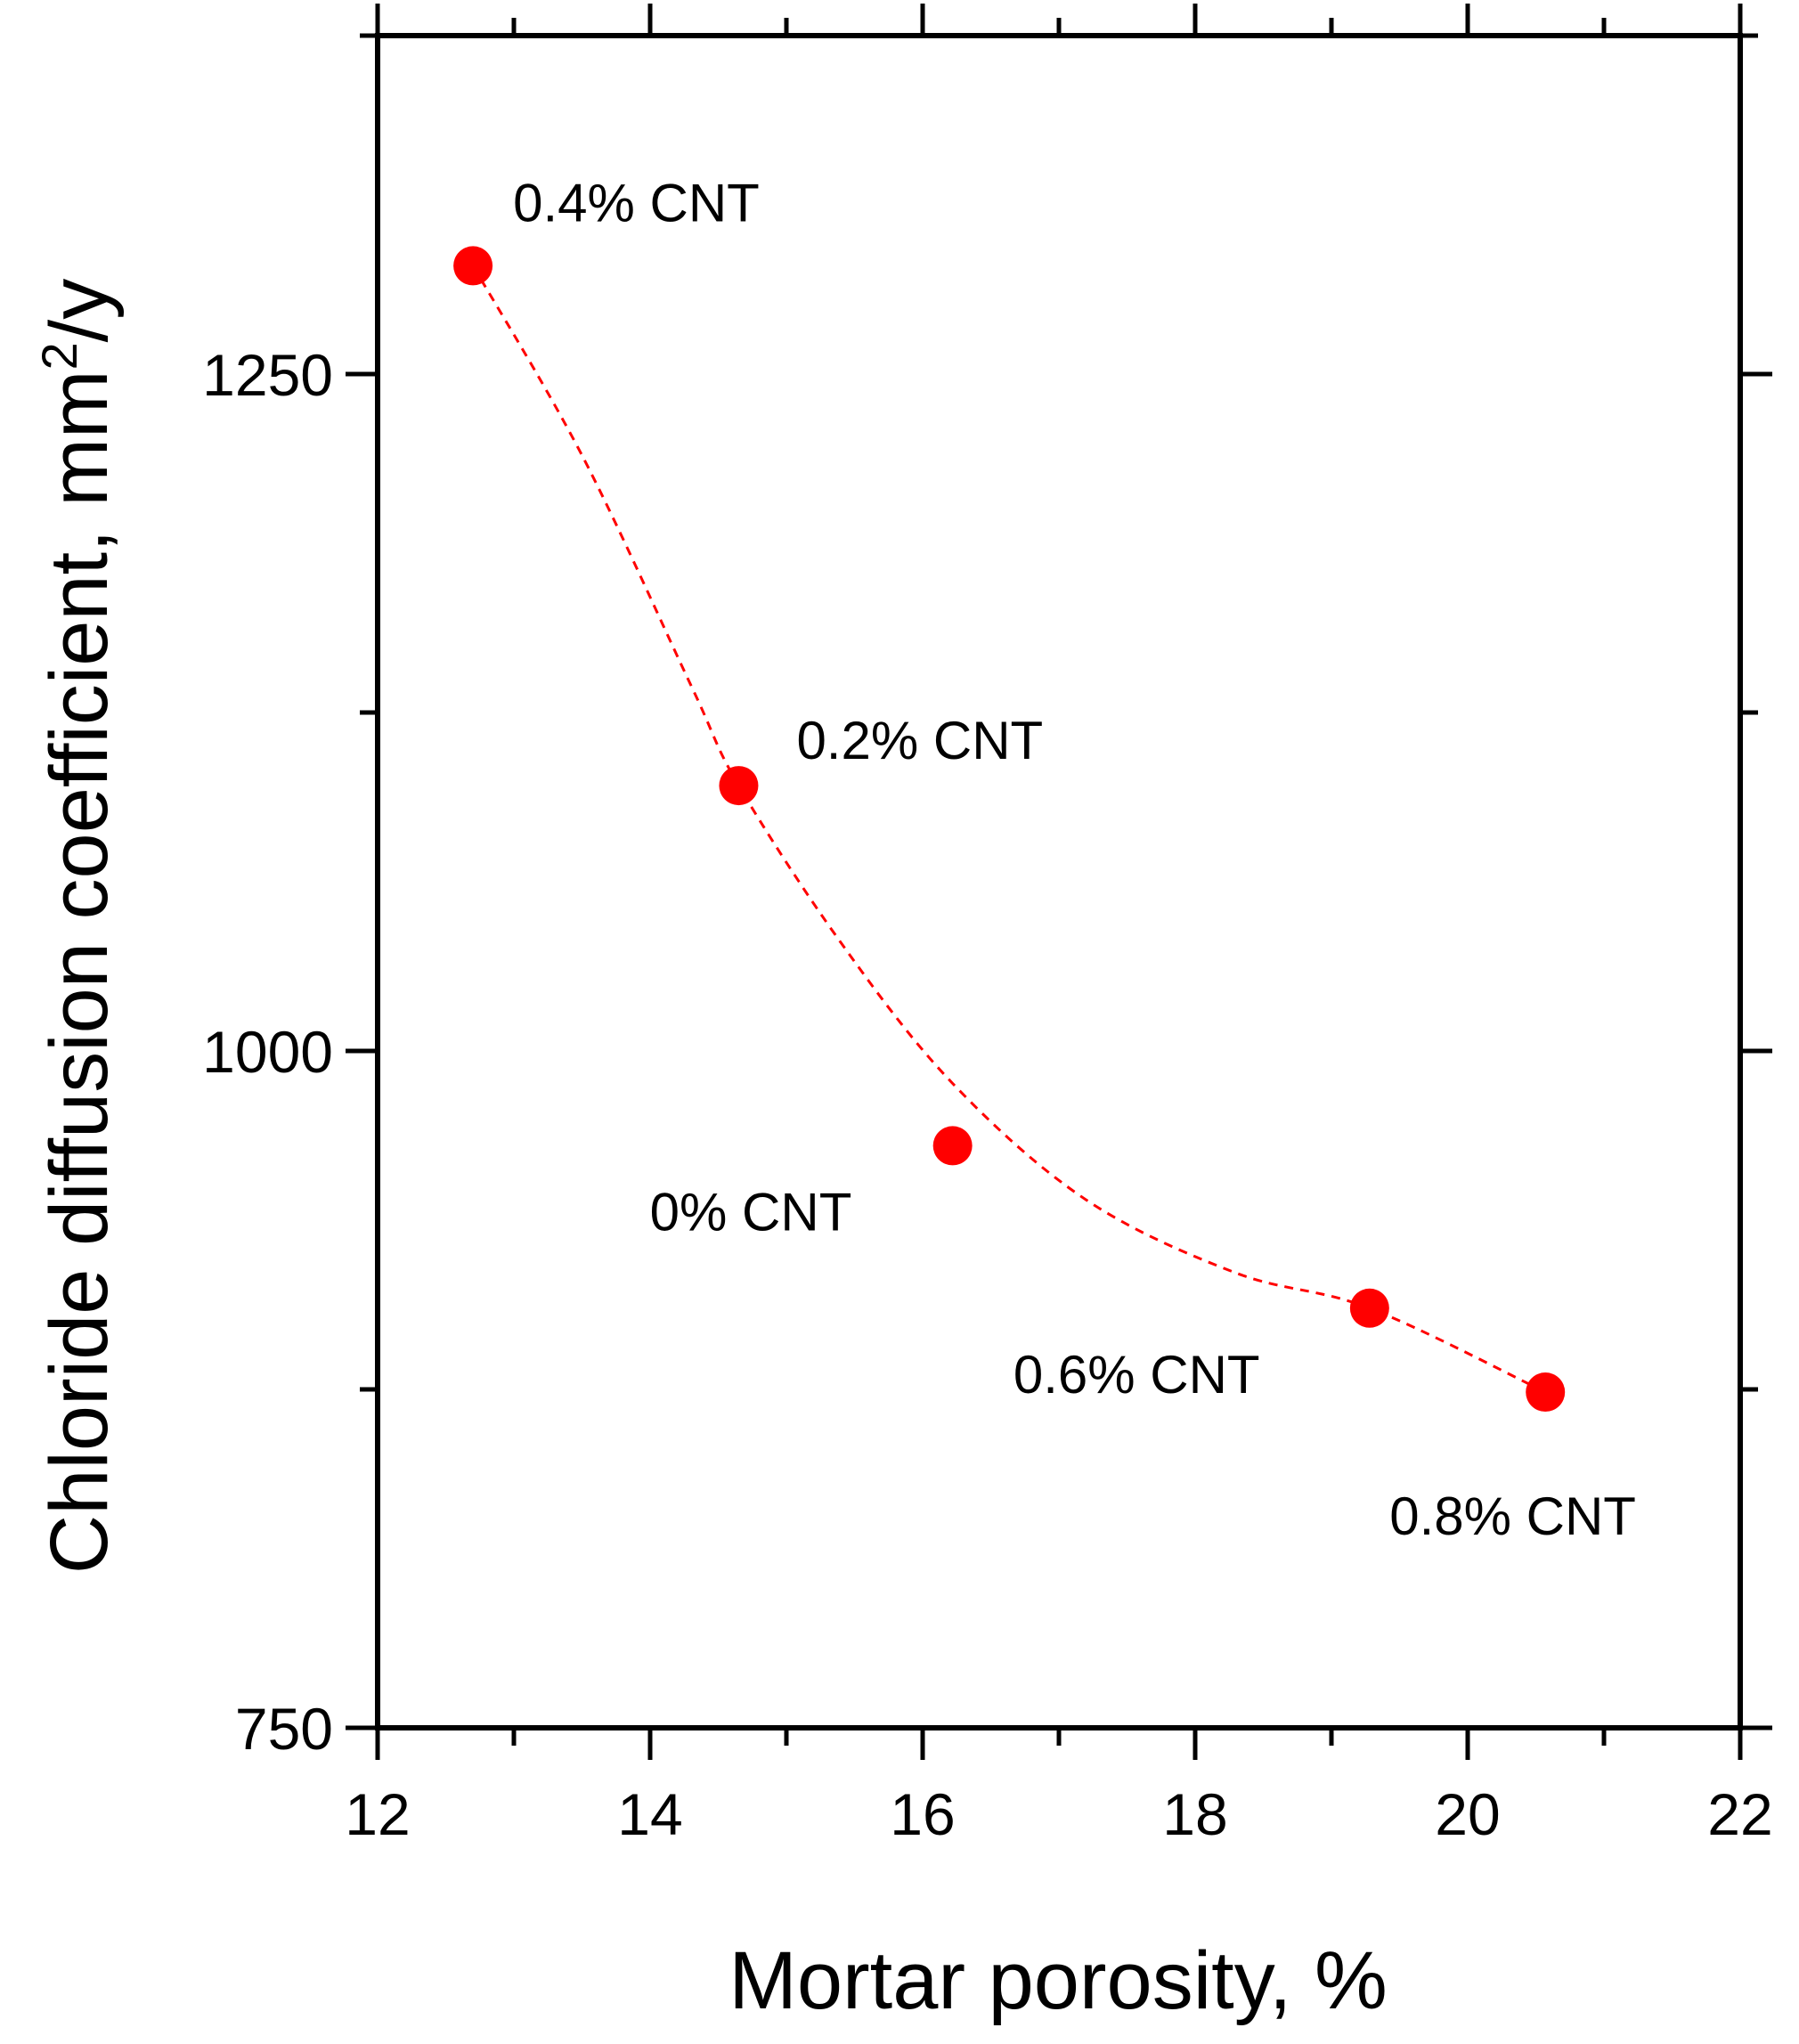 This screenshot has width=1799, height=2044. Describe the element at coordinates (79, 311) in the screenshot. I see `y-axis-title-suffix: /y` at that location.